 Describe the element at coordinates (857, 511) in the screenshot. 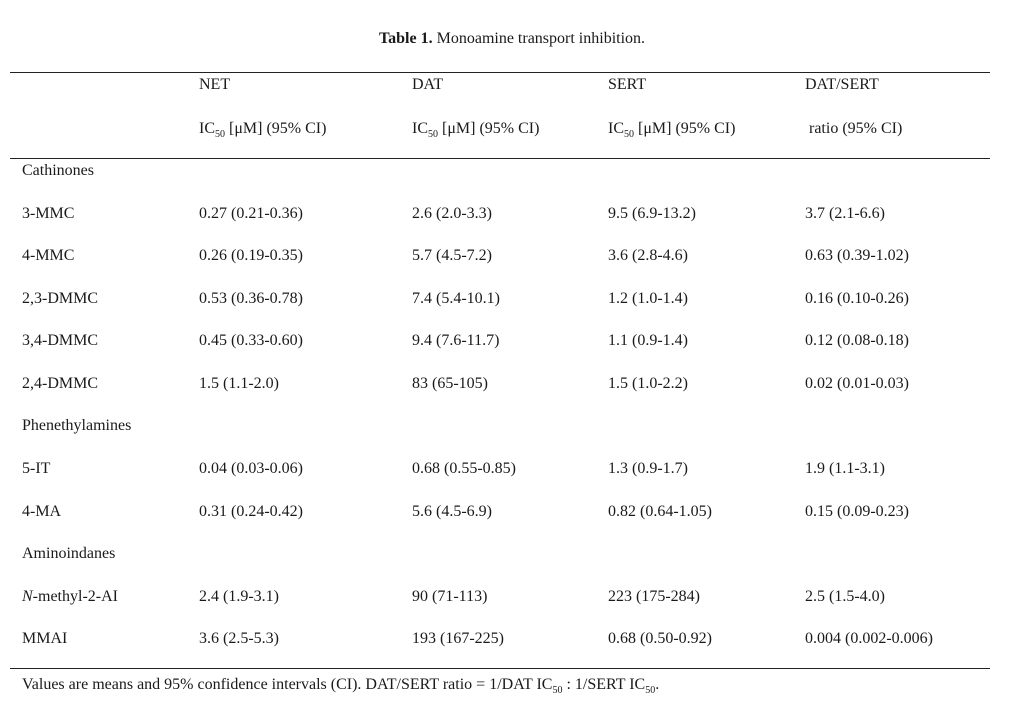

I see `ratio-value: 0.15 (0.09-0.23)` at that location.